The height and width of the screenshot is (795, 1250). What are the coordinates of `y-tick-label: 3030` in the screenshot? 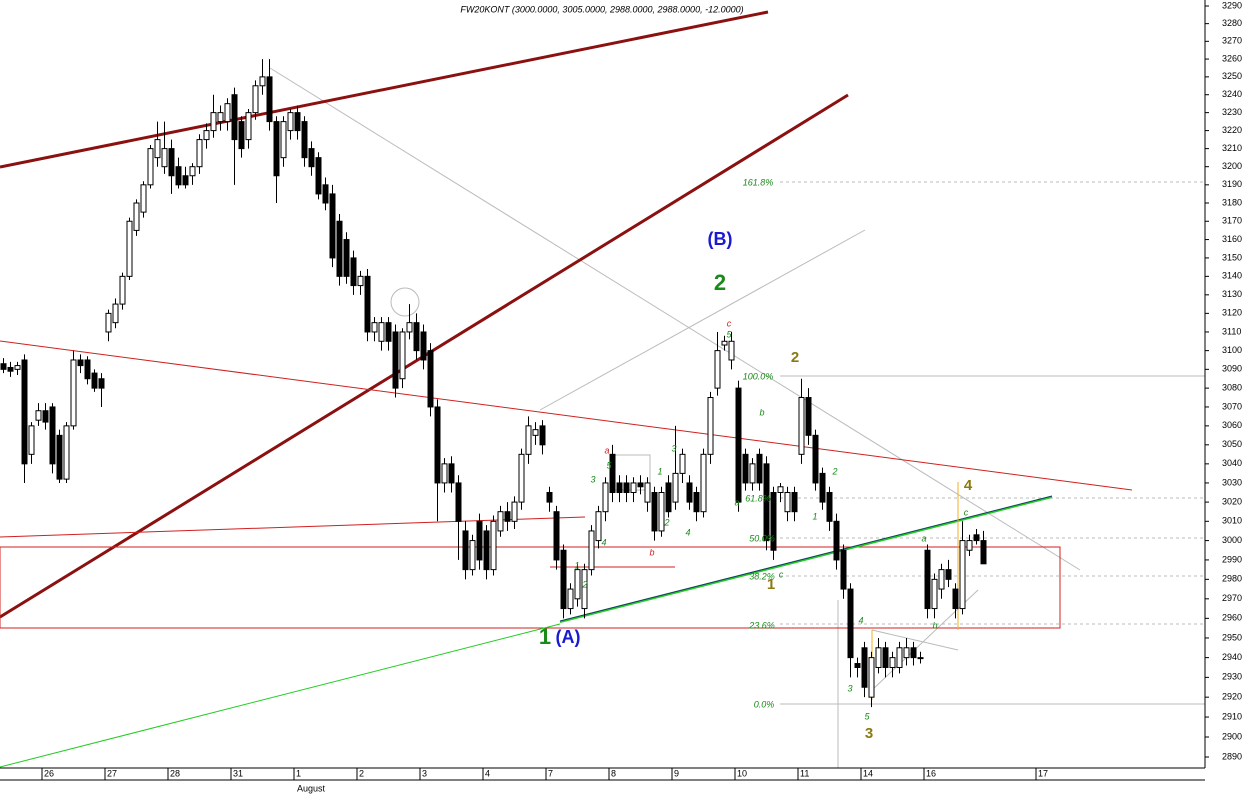 It's located at (1232, 482).